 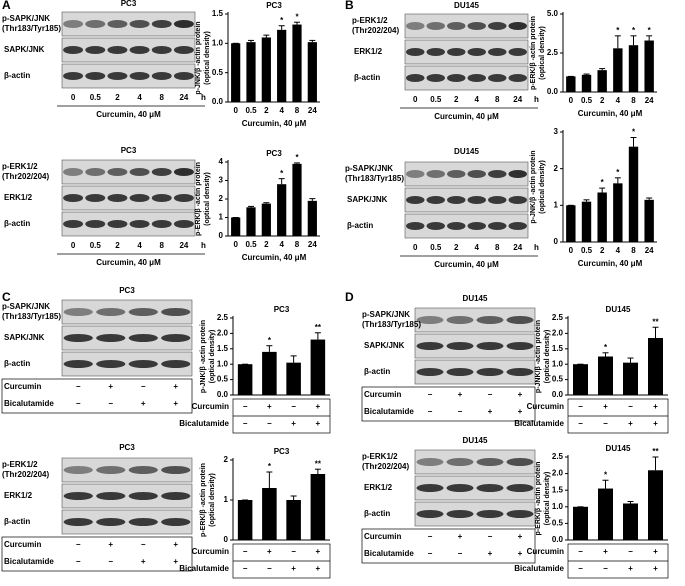 What do you see at coordinates (536, 99) in the screenshot?
I see `lane-unit: h` at bounding box center [536, 99].